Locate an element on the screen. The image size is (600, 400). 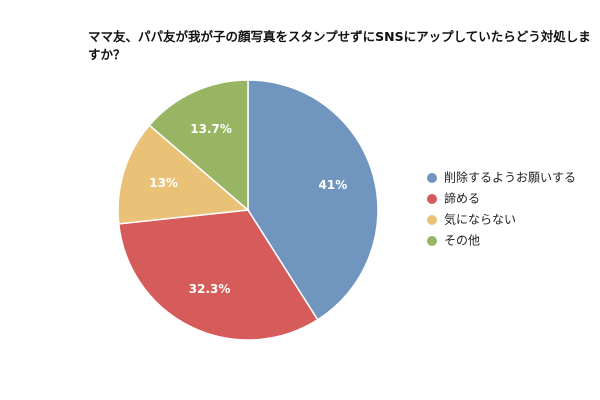
legend-label: その他 is located at coordinates (462, 241).